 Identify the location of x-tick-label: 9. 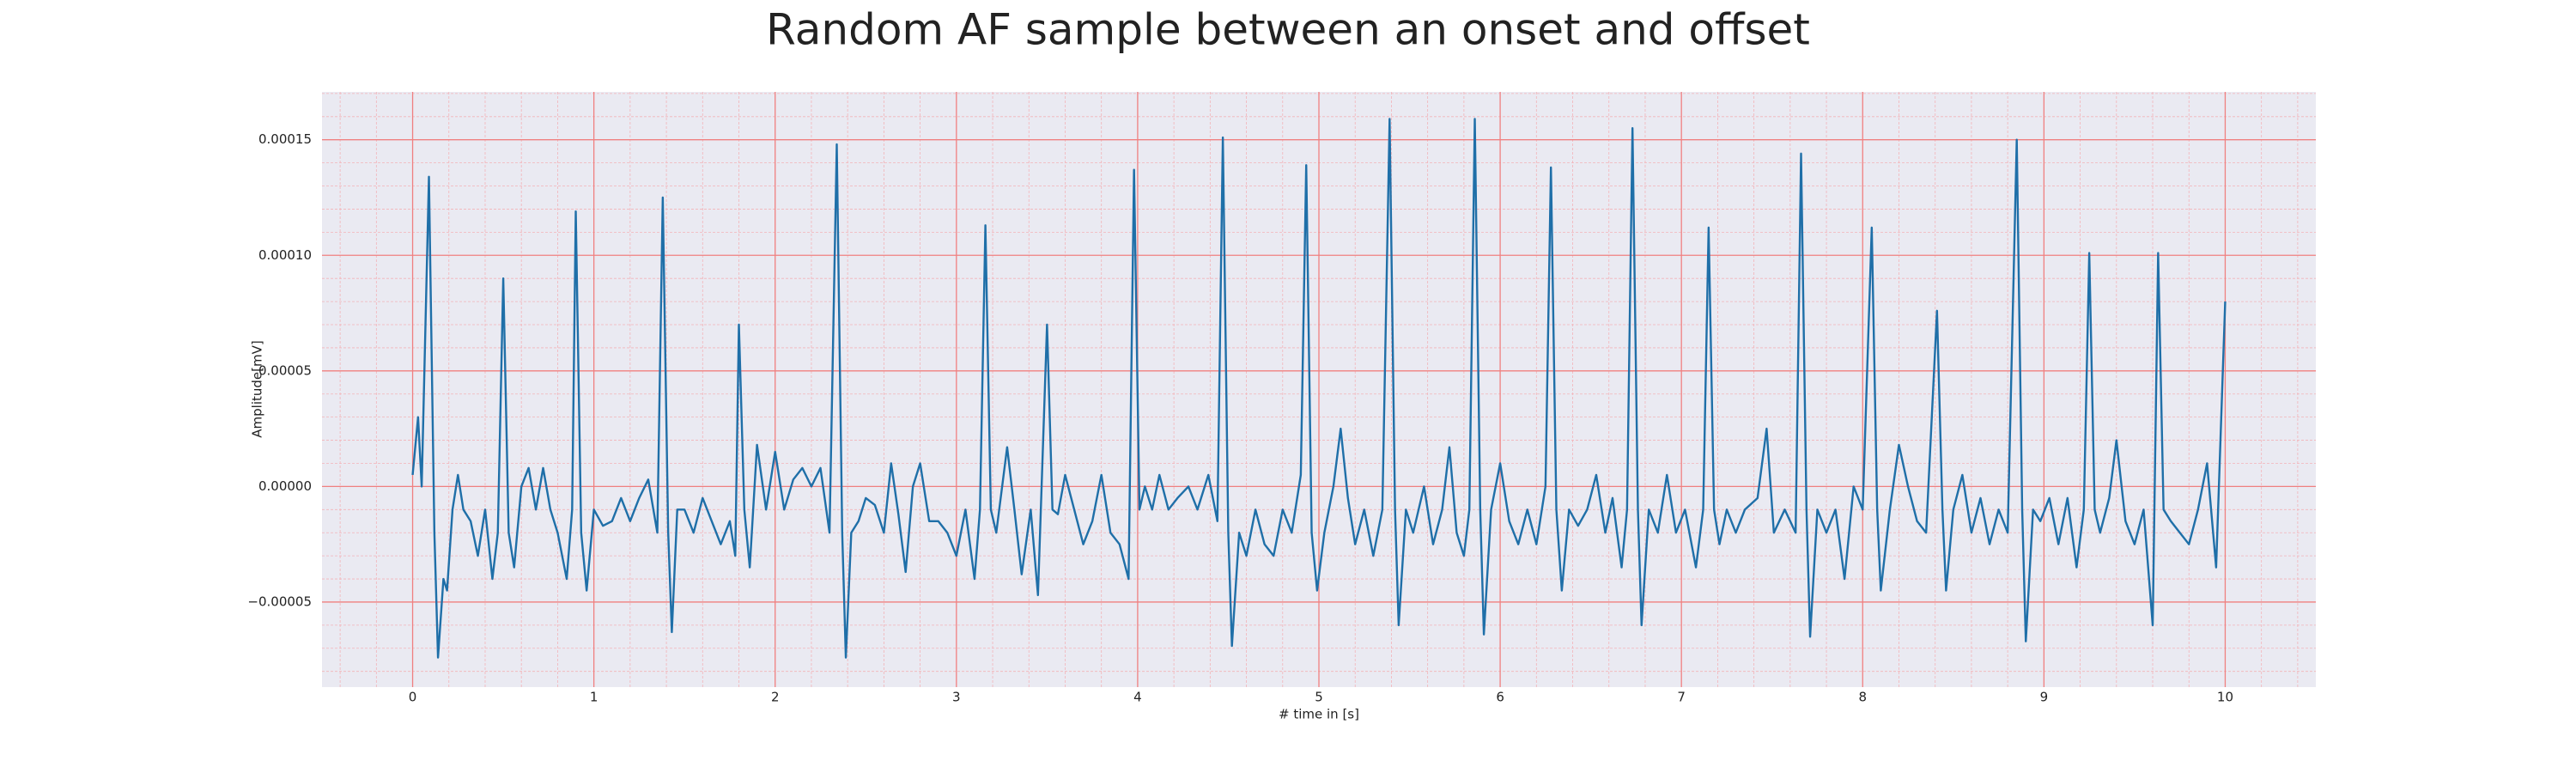
(2045, 697).